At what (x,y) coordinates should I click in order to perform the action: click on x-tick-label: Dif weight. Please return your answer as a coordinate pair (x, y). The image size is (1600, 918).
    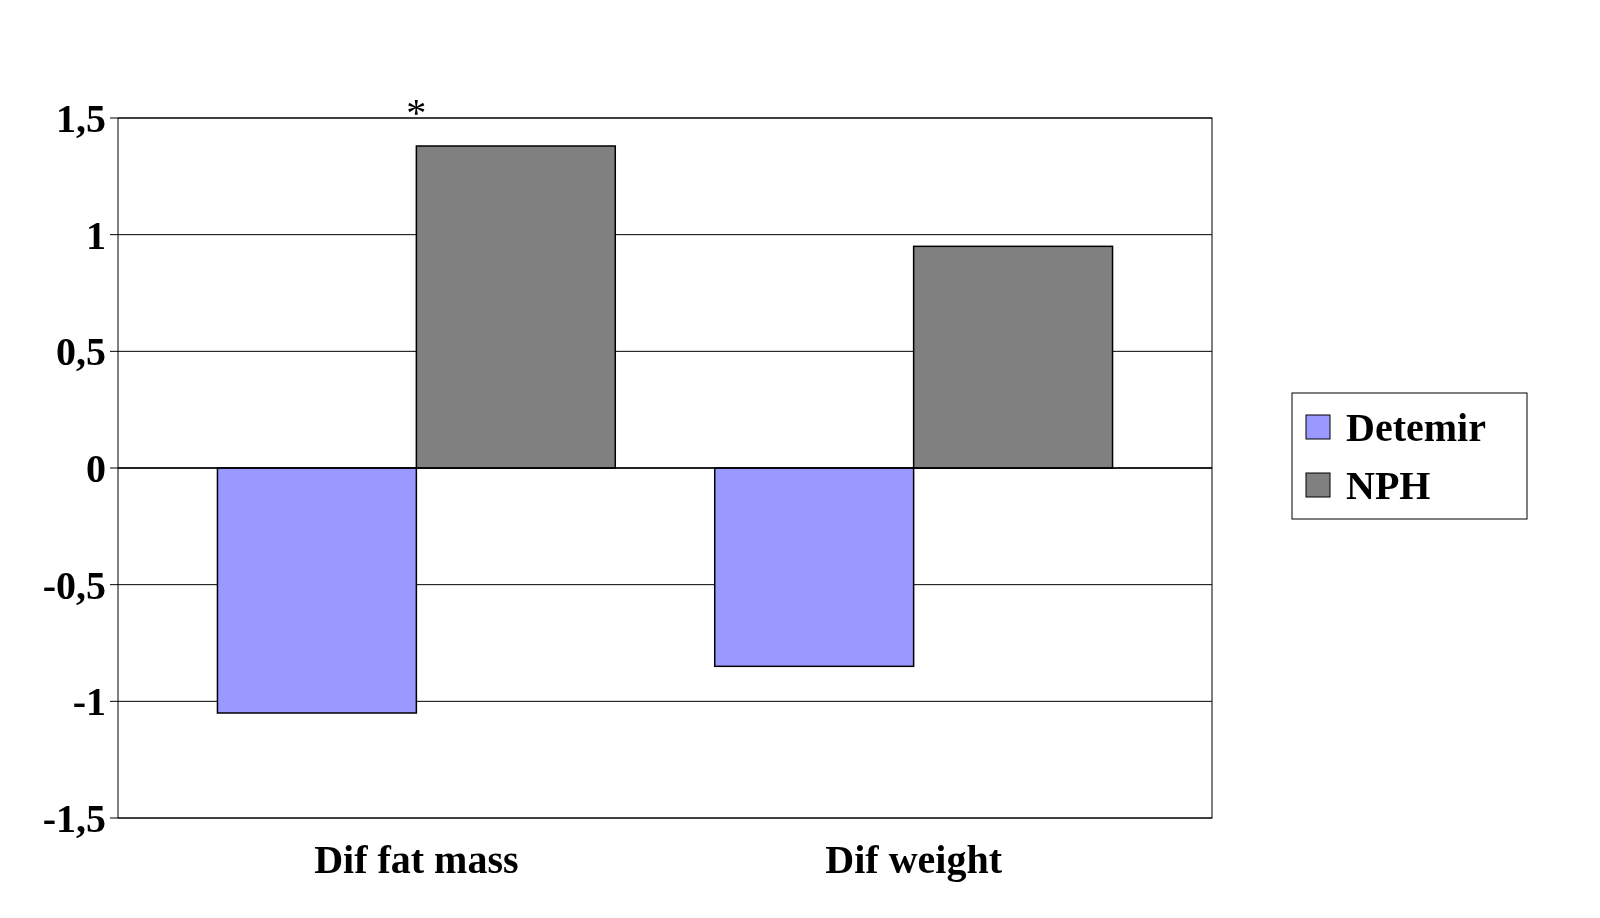
    Looking at the image, I should click on (914, 859).